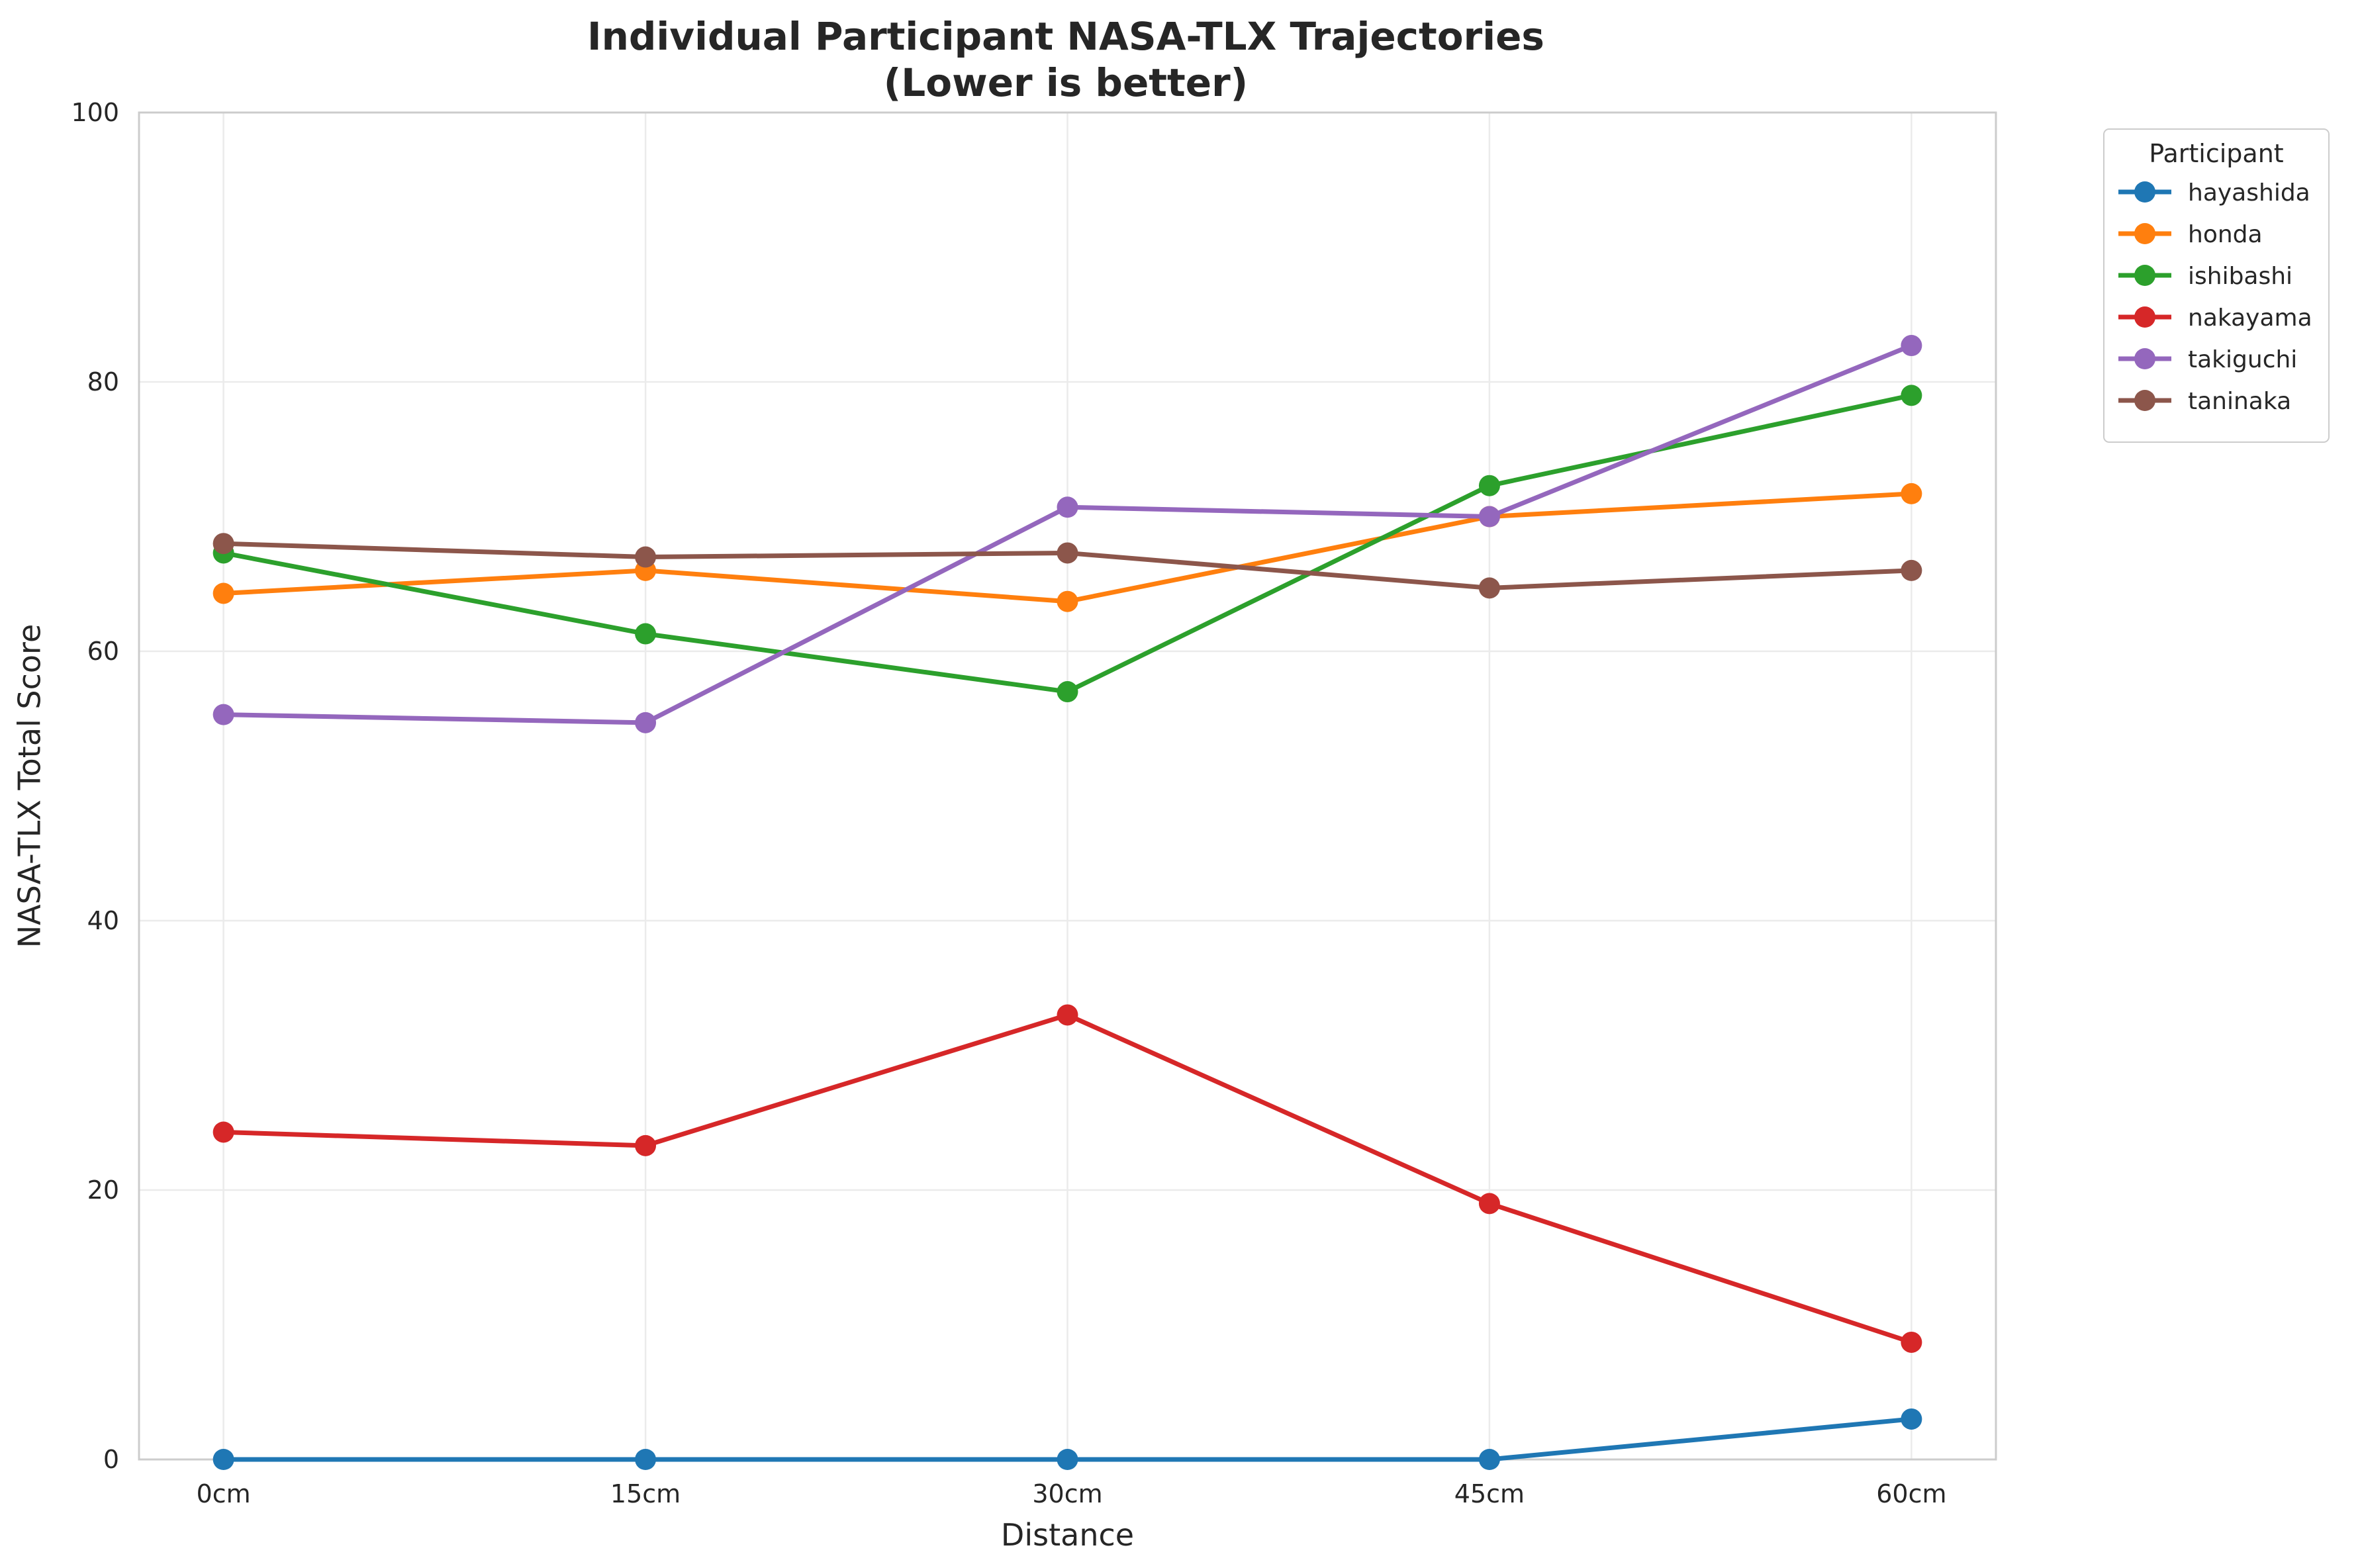 The width and height of the screenshot is (2362, 1568). I want to click on legend-swatch-marker-takiguchi, so click(2145, 358).